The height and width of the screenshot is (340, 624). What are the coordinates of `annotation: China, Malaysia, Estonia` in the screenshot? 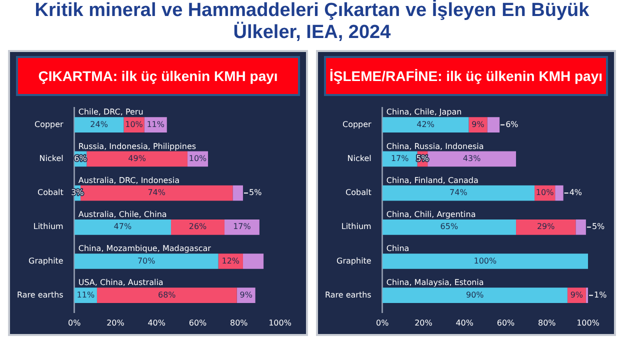 It's located at (435, 283).